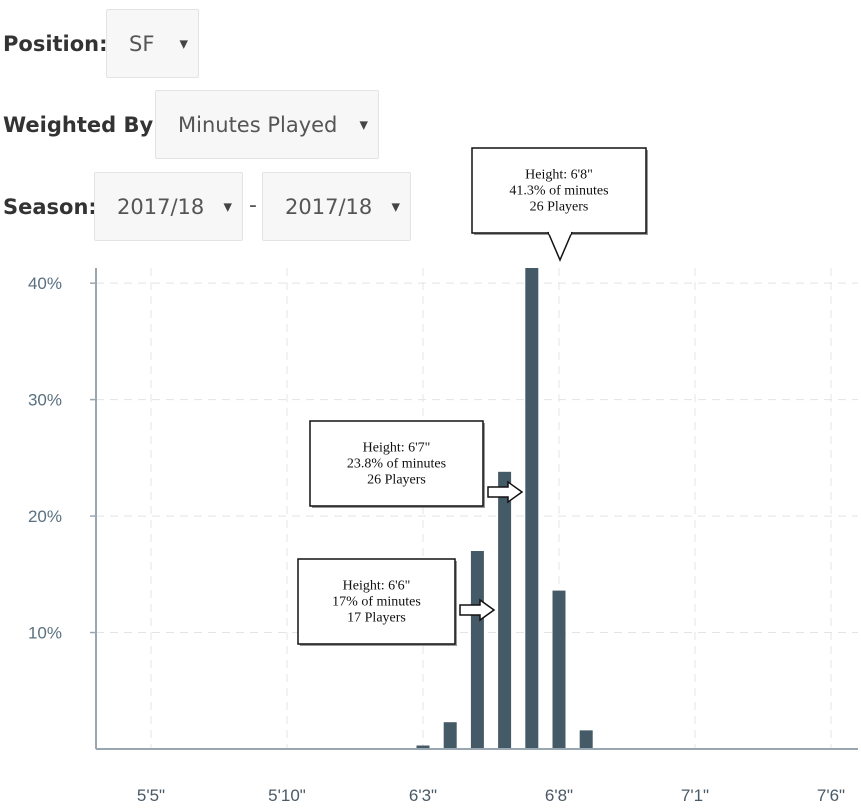  What do you see at coordinates (376, 618) in the screenshot?
I see `tooltip-line: 17 Players` at bounding box center [376, 618].